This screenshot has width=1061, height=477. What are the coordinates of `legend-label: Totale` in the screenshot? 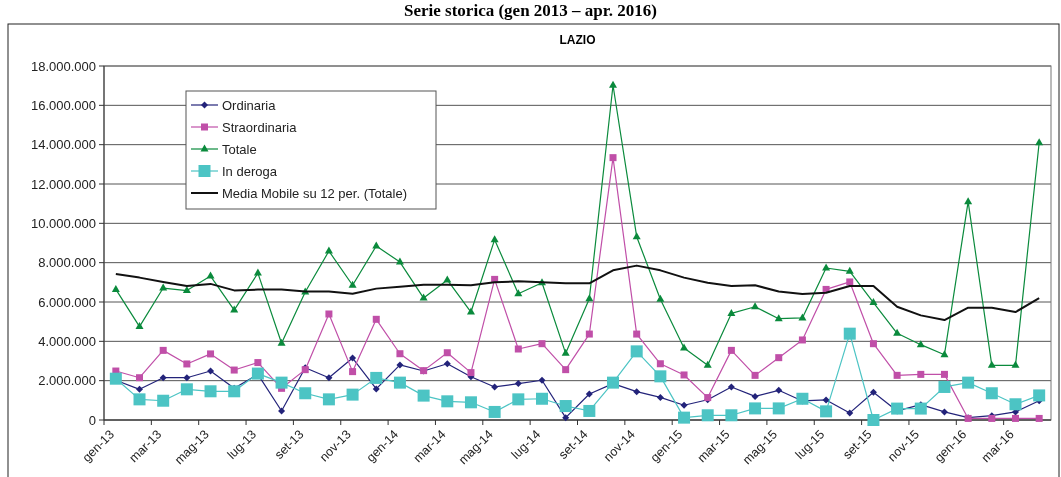 It's located at (239, 149).